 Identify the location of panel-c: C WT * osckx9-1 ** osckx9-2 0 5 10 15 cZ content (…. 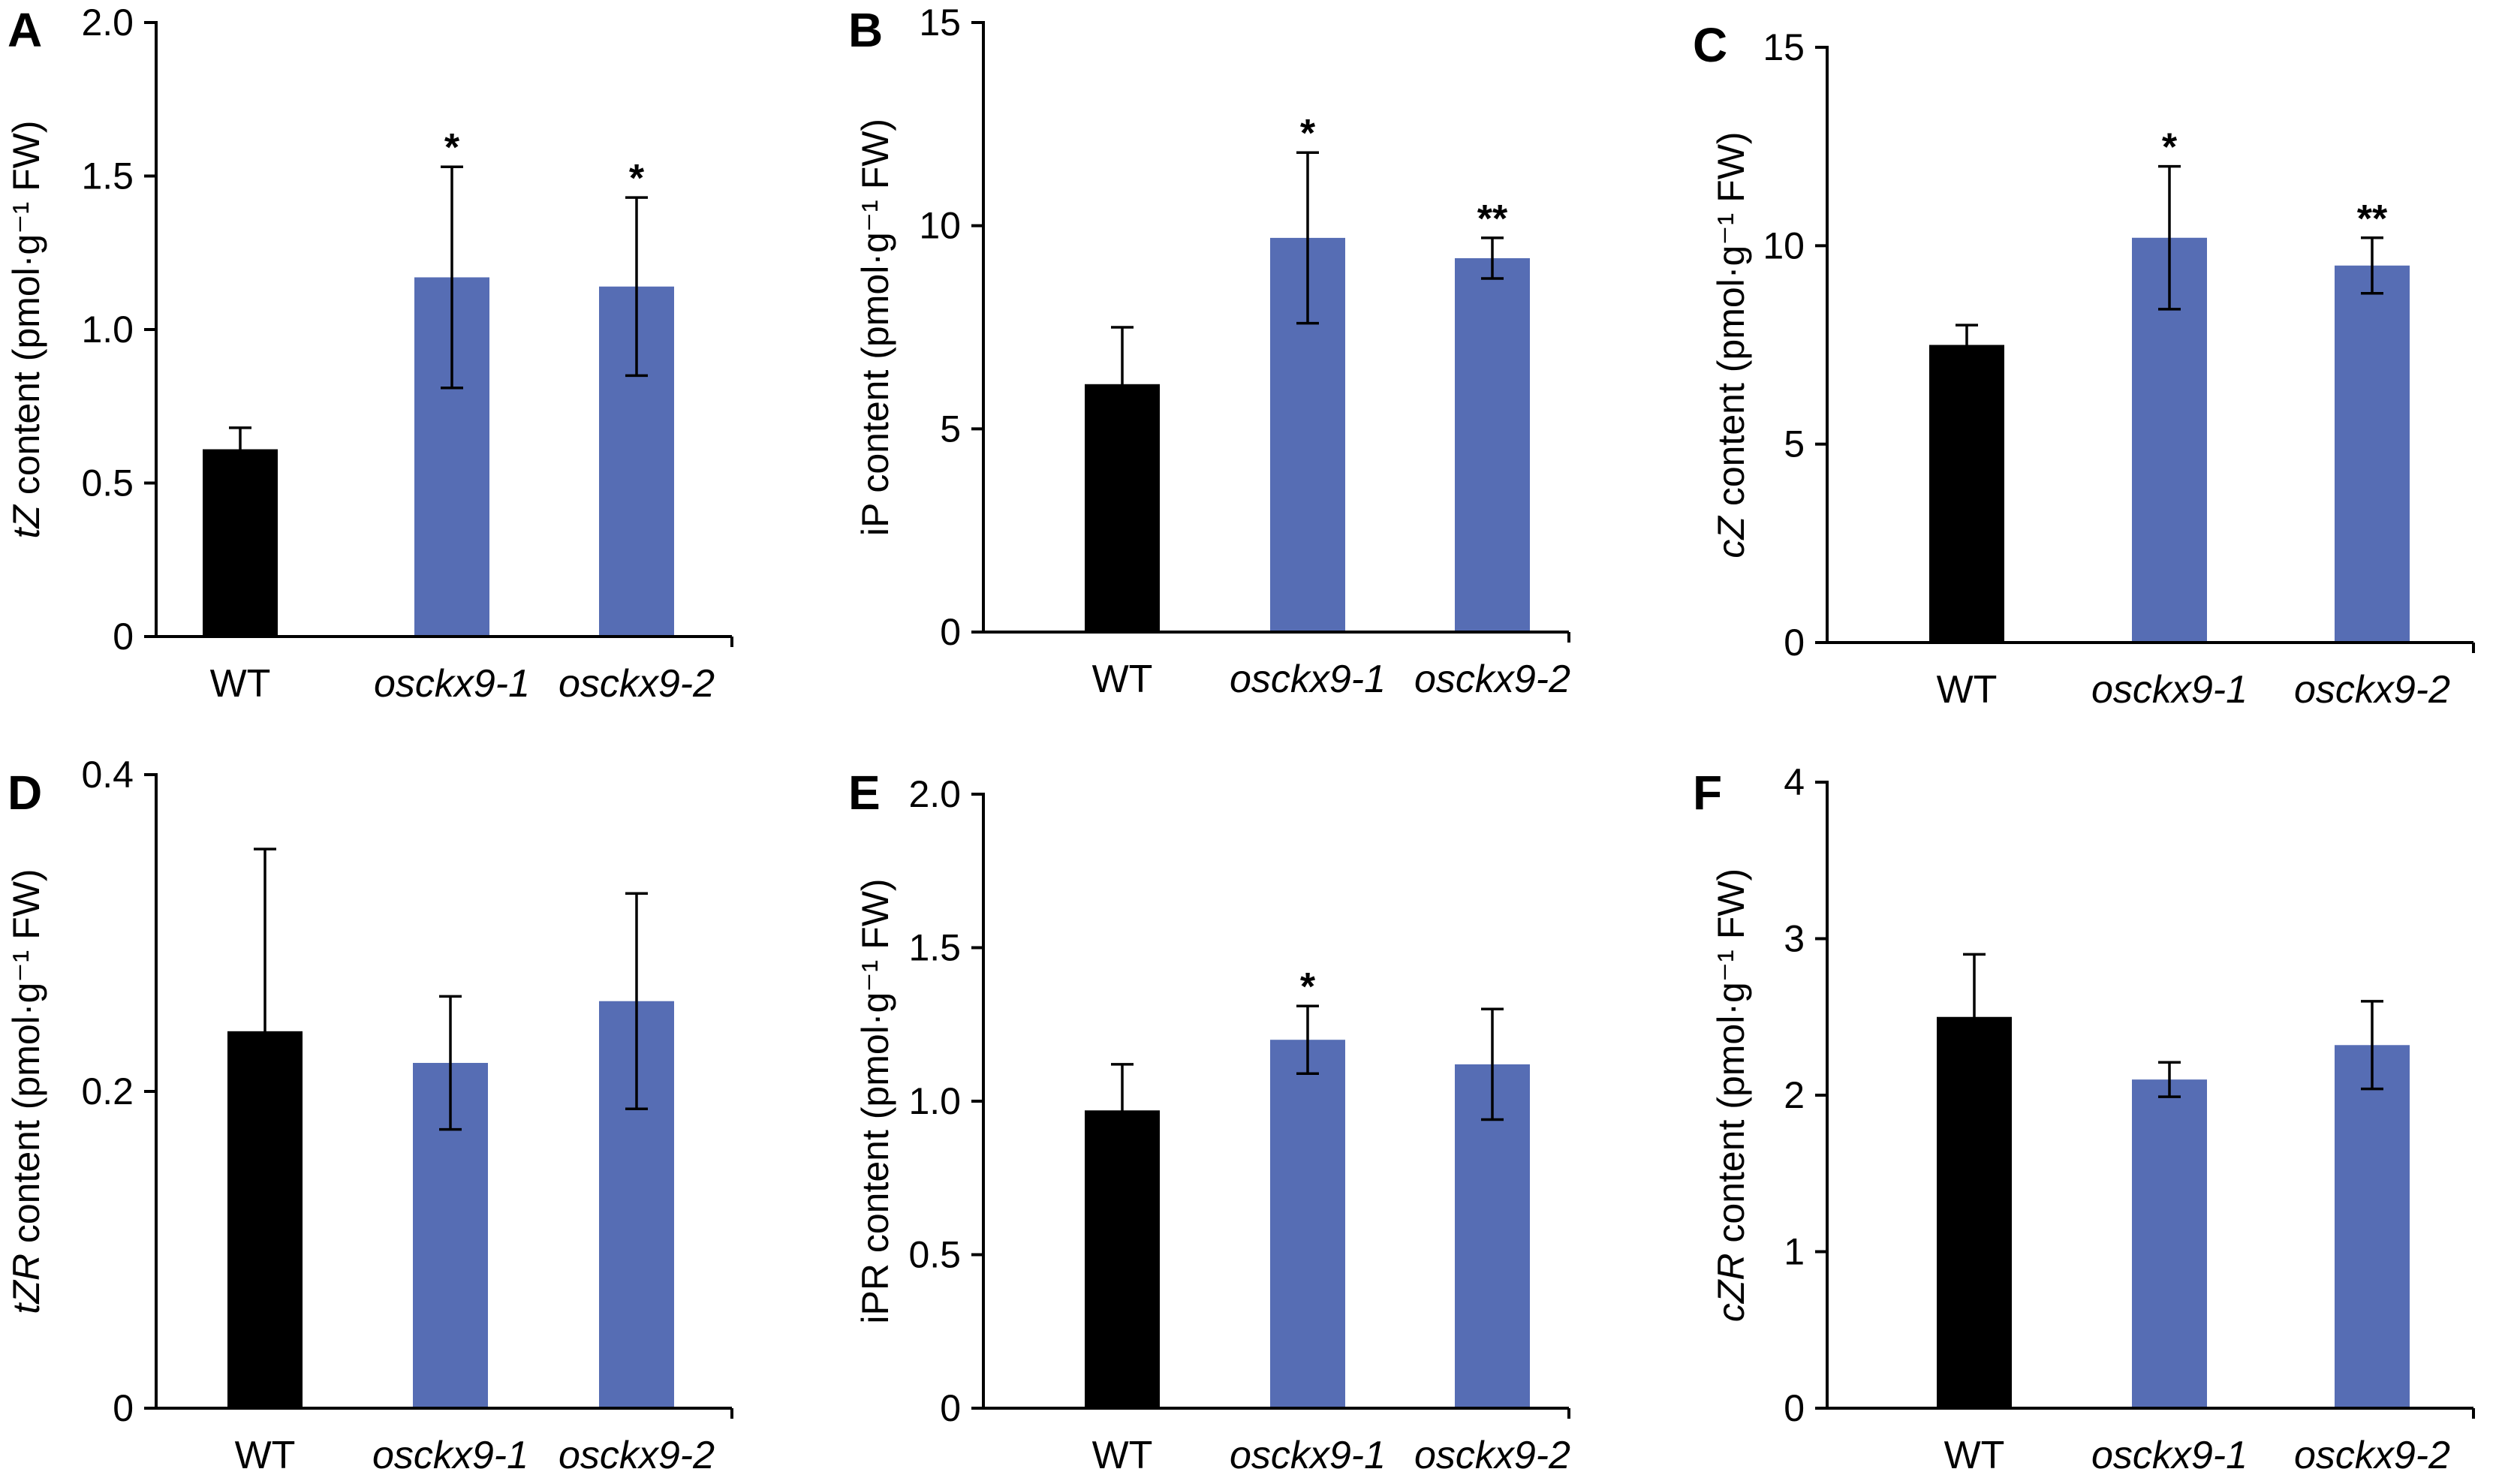
(2084, 365).